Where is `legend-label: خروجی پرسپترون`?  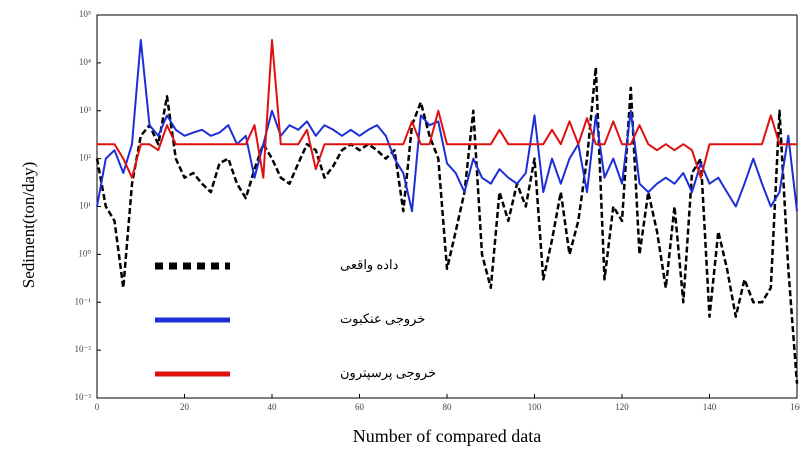
legend-label: خروجی پرسپترون is located at coordinates (388, 373).